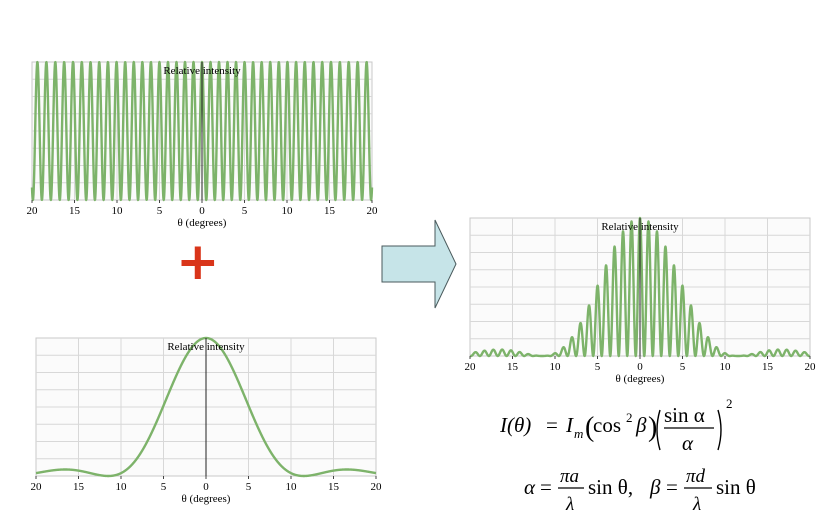 Image resolution: width=830 pixels, height=524 pixels. What do you see at coordinates (640, 490) in the screenshot?
I see `alpha-beta-formula-svg: α = πa λ sin θ, β = πd λ sin θ` at bounding box center [640, 490].